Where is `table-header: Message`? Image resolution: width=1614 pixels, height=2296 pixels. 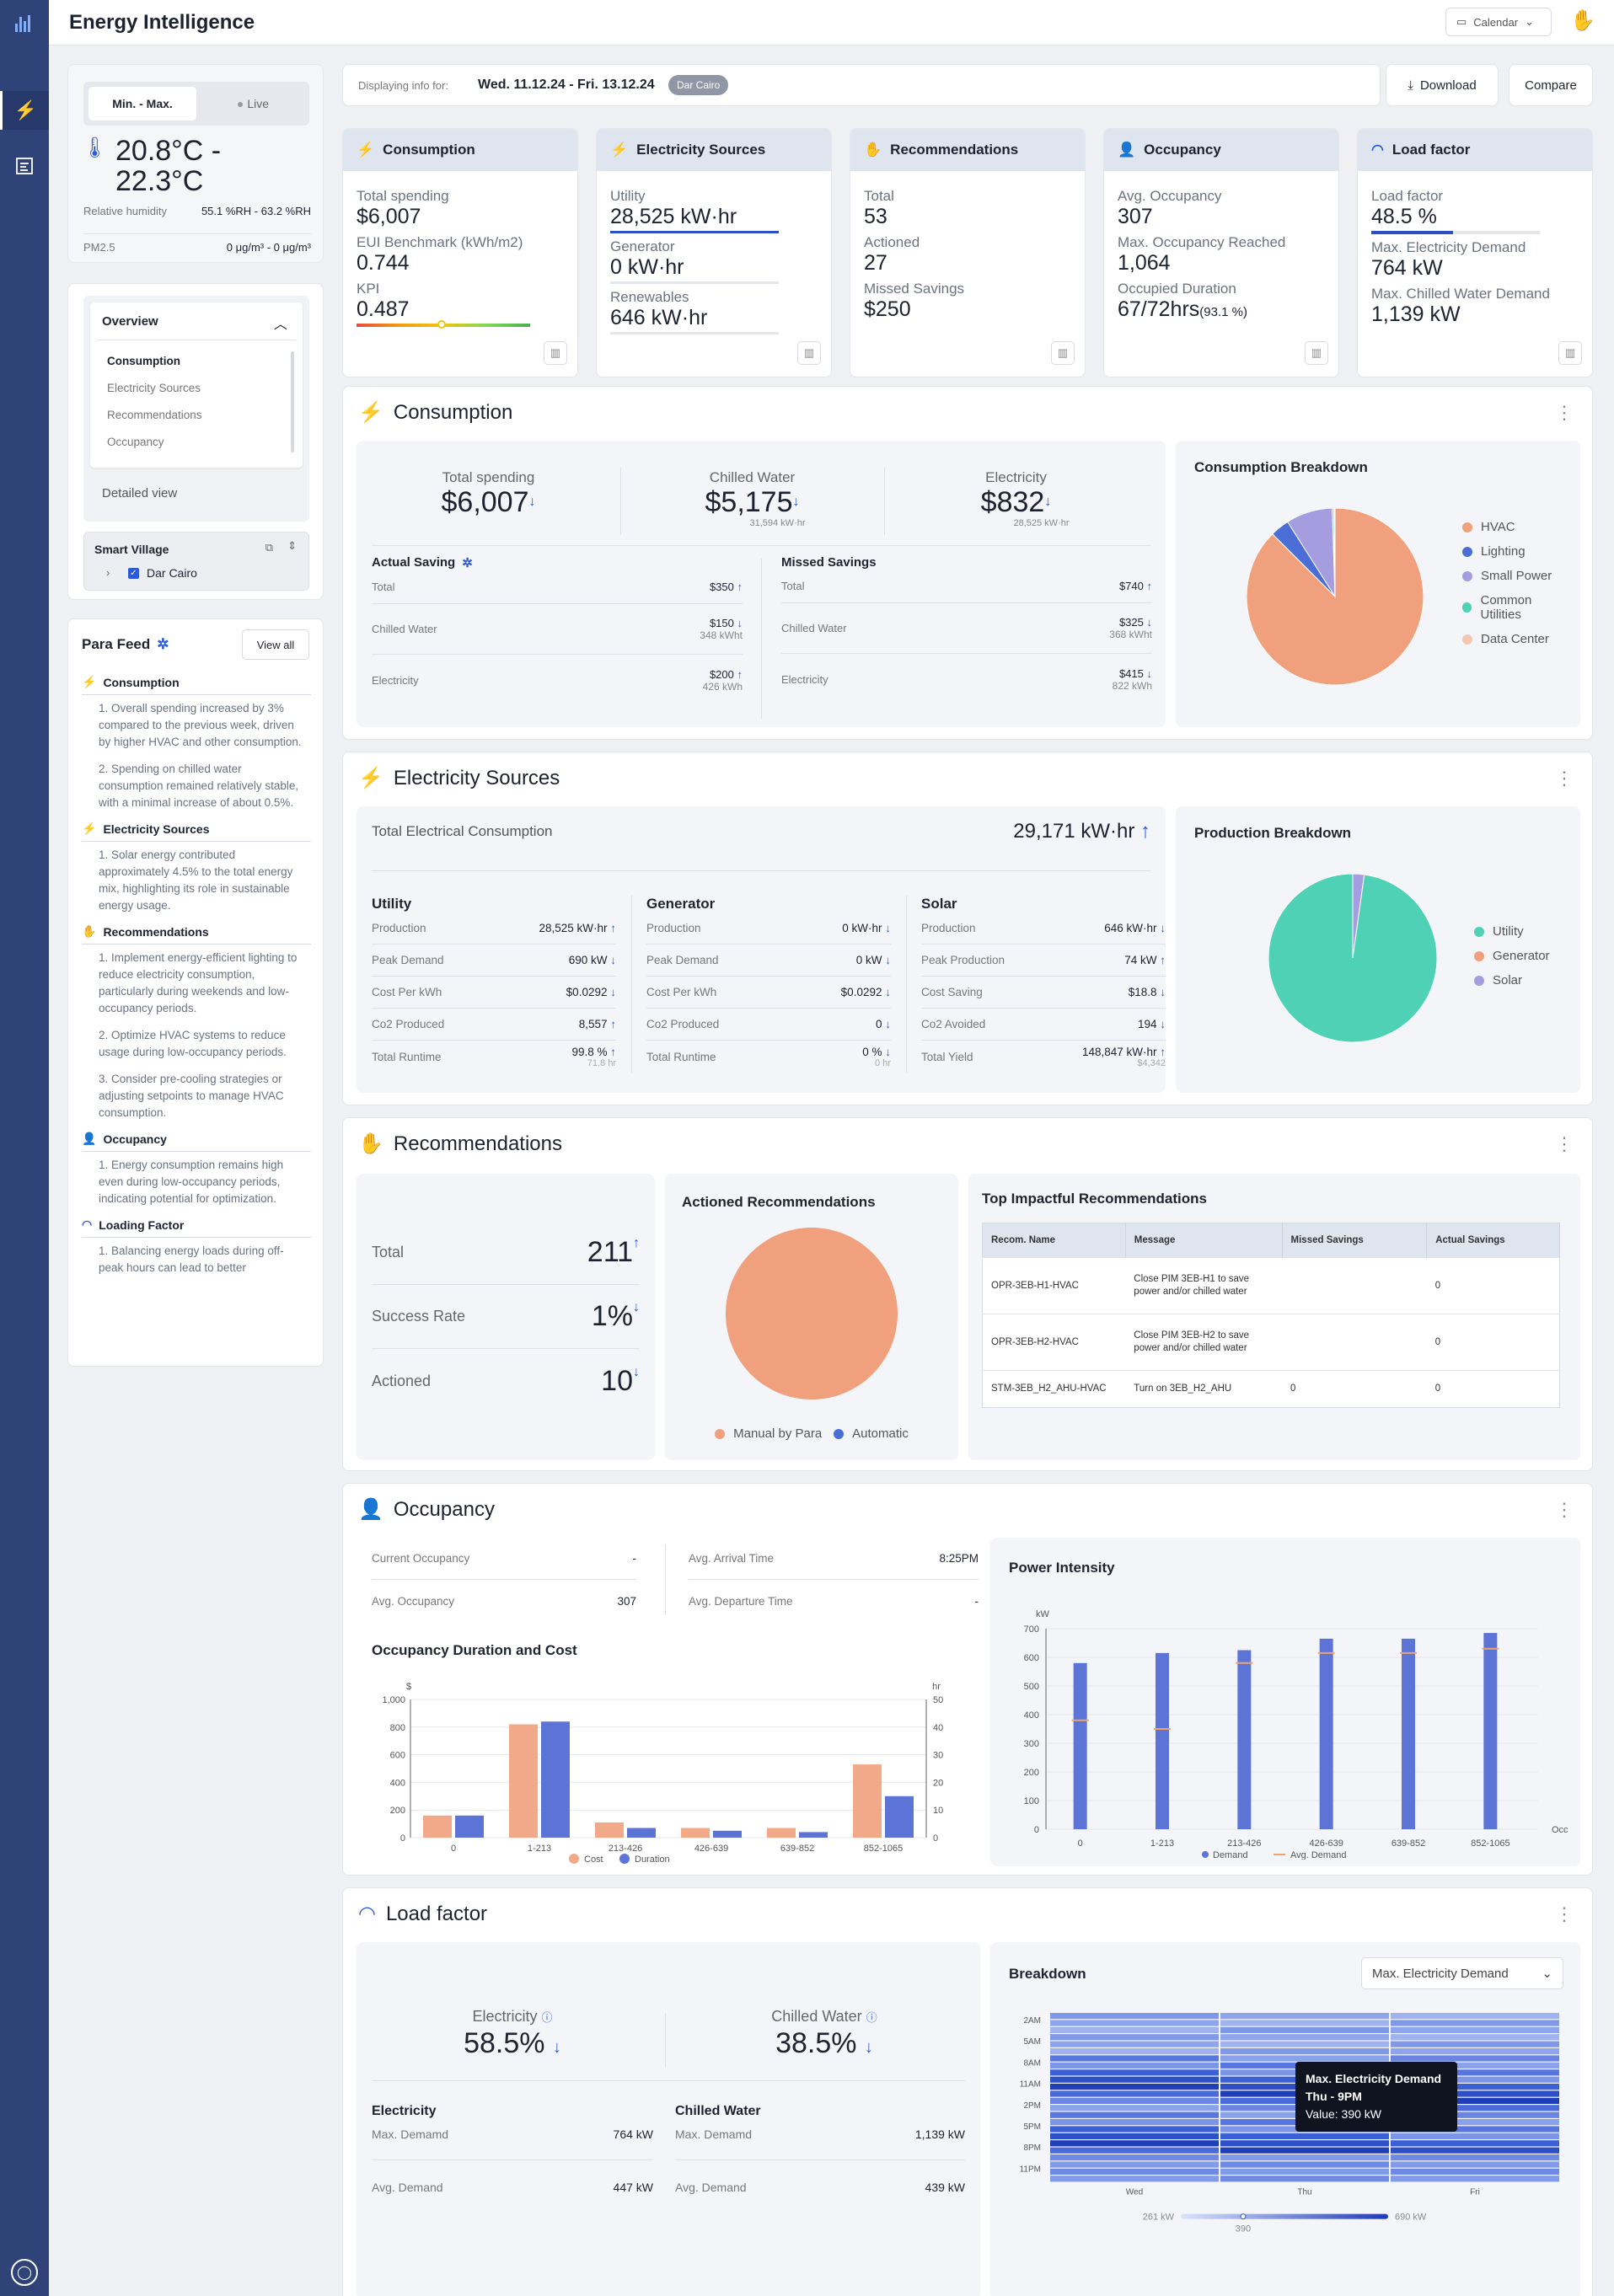
table-header: Message is located at coordinates (1204, 1240).